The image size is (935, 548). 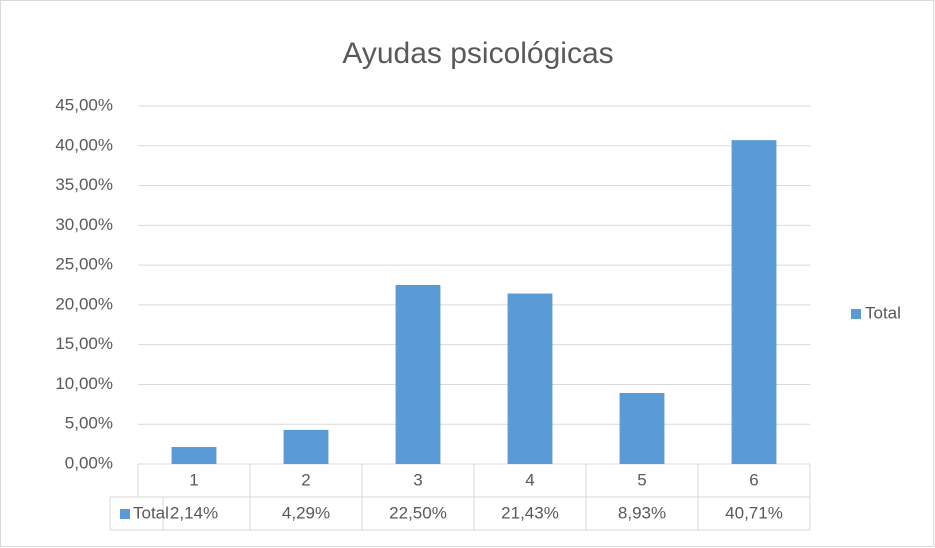 What do you see at coordinates (84, 144) in the screenshot?
I see `y-tick-label: 40,00%` at bounding box center [84, 144].